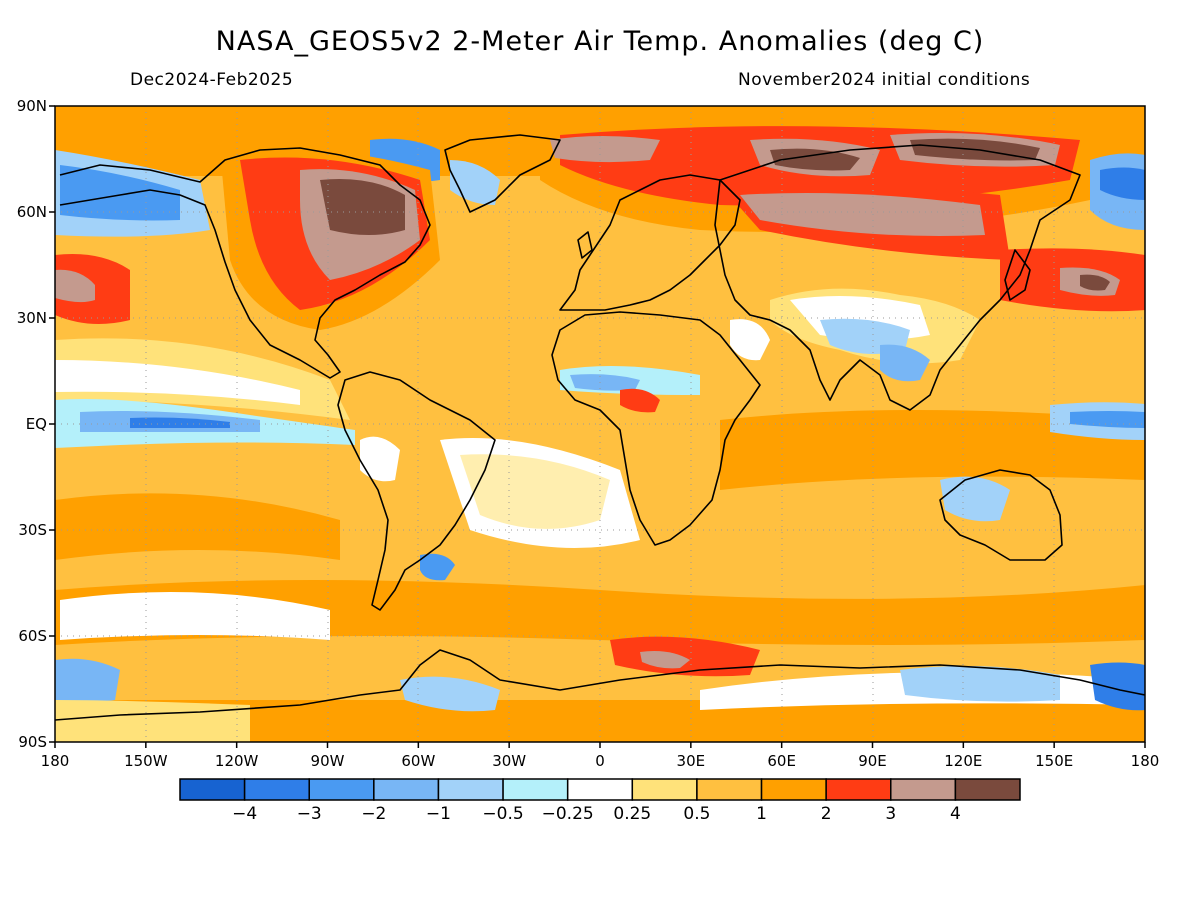 Image resolution: width=1200 pixels, height=900 pixels. I want to click on north-america-outline, so click(245, 263).